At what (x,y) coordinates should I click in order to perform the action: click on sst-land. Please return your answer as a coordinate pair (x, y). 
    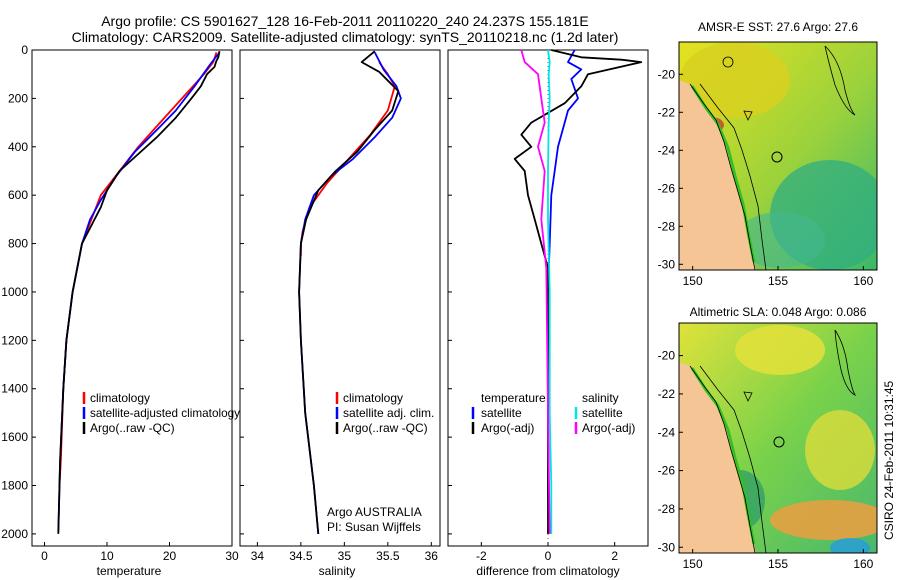
    Looking at the image, I should click on (717, 175).